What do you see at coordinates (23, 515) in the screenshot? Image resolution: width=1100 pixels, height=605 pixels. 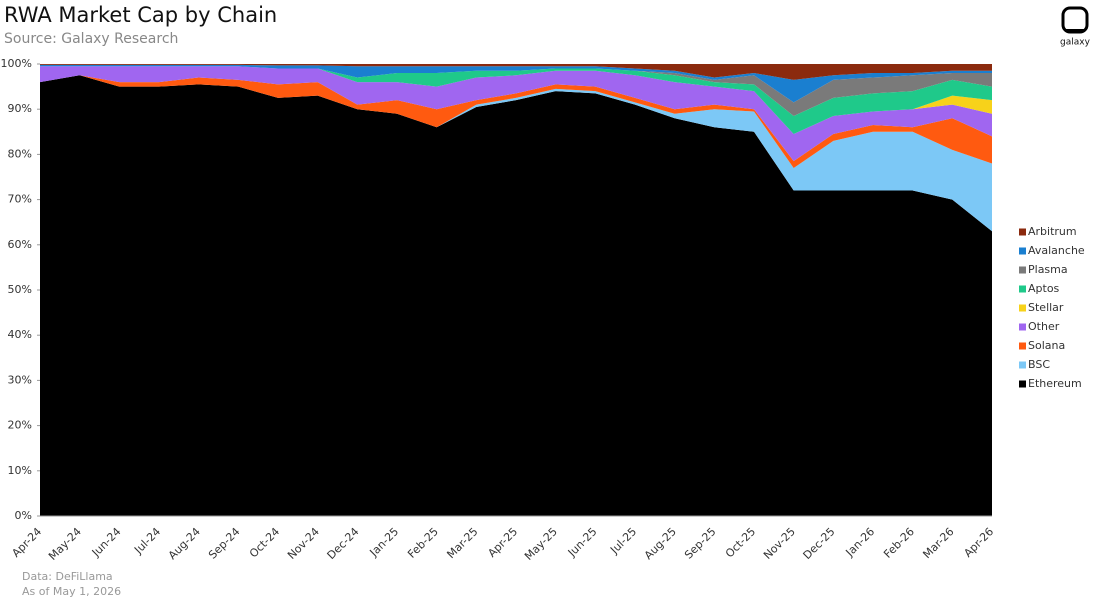 I see `y-tick-label: 0%` at bounding box center [23, 515].